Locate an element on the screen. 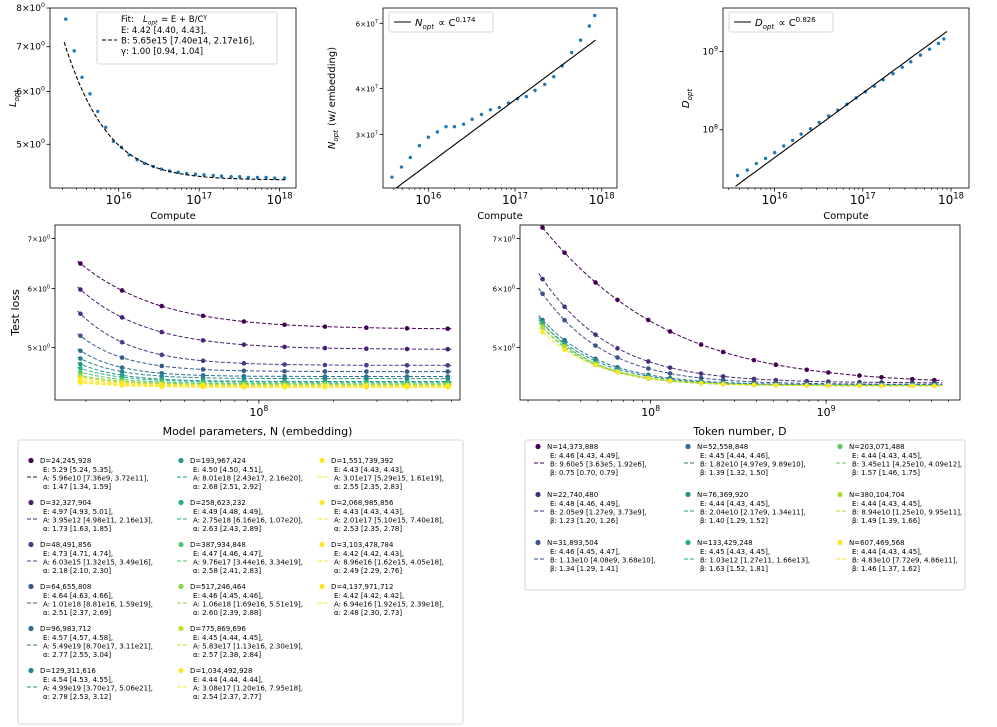  legend-fit-text: E: 4.44 [4.43, 4.45], is located at coordinates (887, 504).